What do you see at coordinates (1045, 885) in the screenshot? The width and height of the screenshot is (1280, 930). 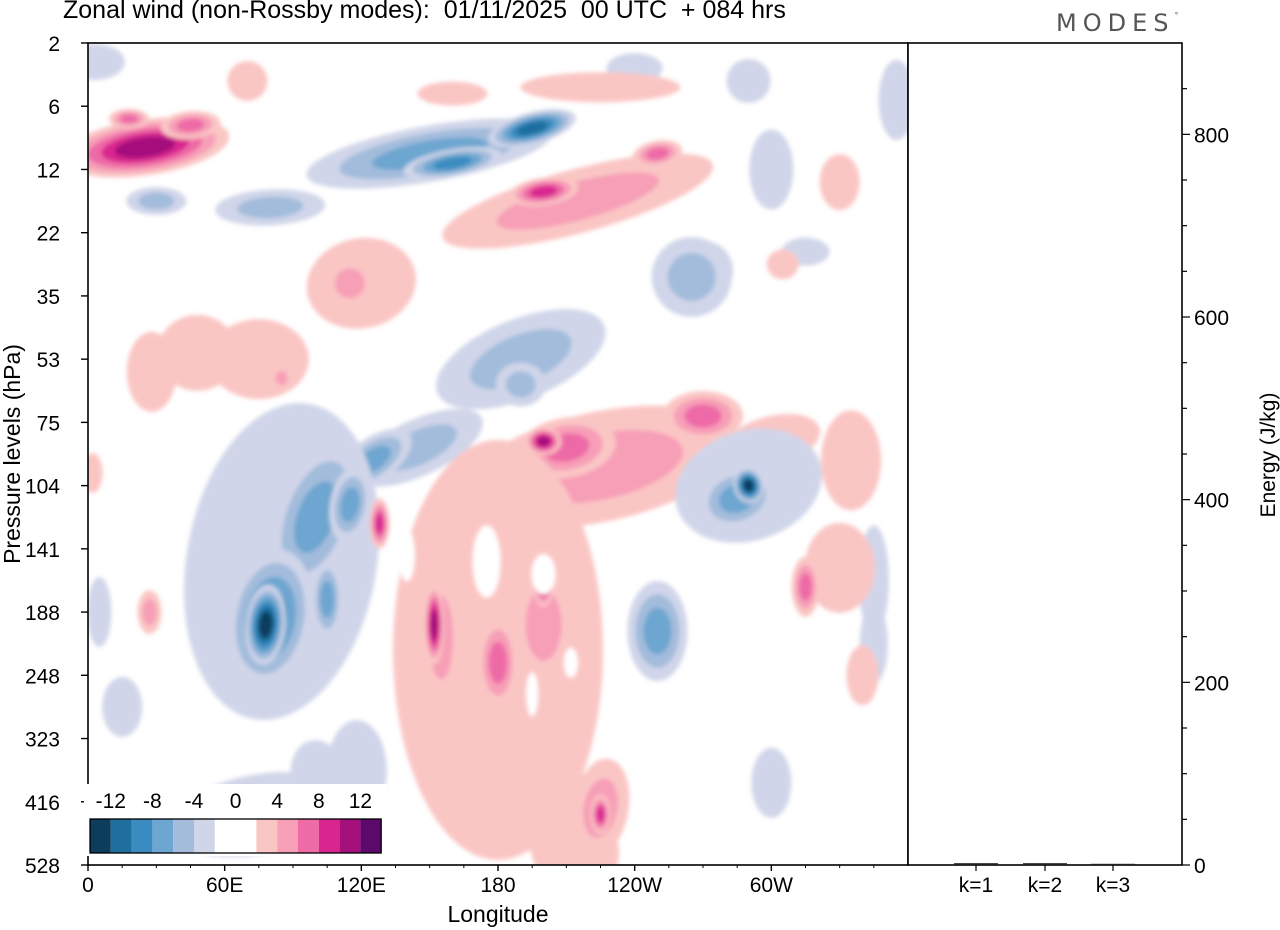 I see `k-tick-label: k=2` at bounding box center [1045, 885].